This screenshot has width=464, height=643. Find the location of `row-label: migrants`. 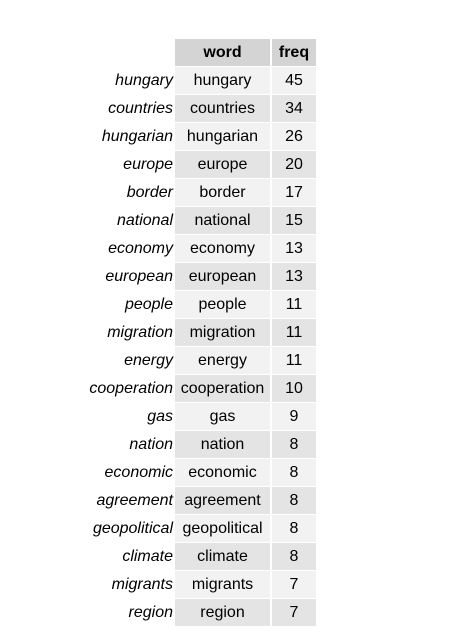

row-label: migrants is located at coordinates (126, 585).